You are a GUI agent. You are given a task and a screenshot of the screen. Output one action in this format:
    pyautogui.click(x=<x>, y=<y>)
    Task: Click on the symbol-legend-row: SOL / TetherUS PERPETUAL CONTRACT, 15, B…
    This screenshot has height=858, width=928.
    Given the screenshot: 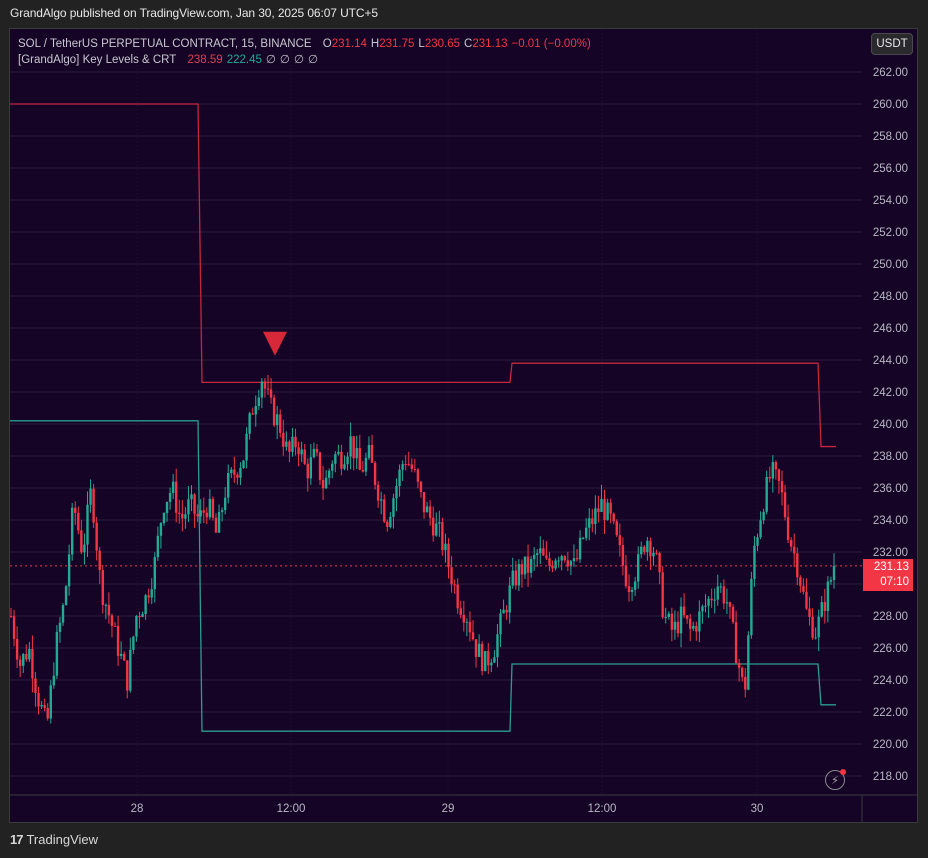 What is the action you would take?
    pyautogui.click(x=304, y=44)
    